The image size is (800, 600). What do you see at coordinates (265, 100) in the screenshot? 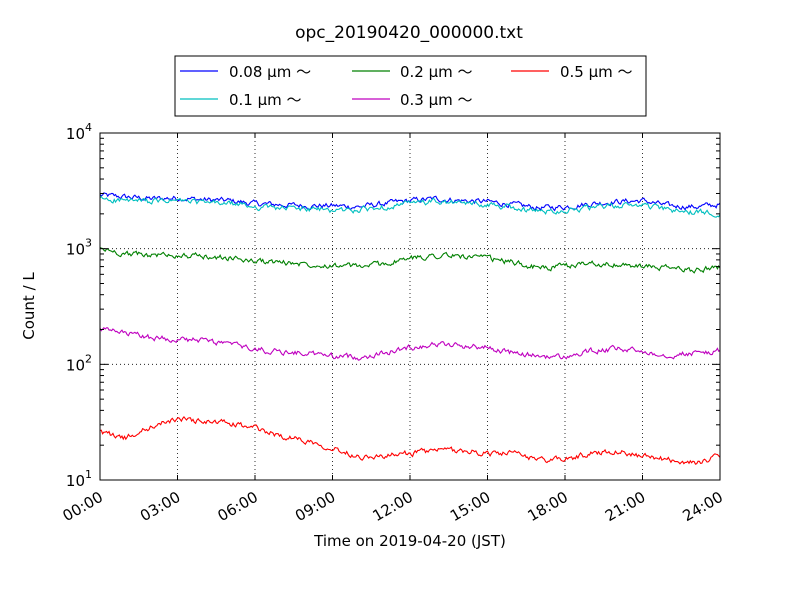
I see `legend-label: 0.1 μm ～` at bounding box center [265, 100].